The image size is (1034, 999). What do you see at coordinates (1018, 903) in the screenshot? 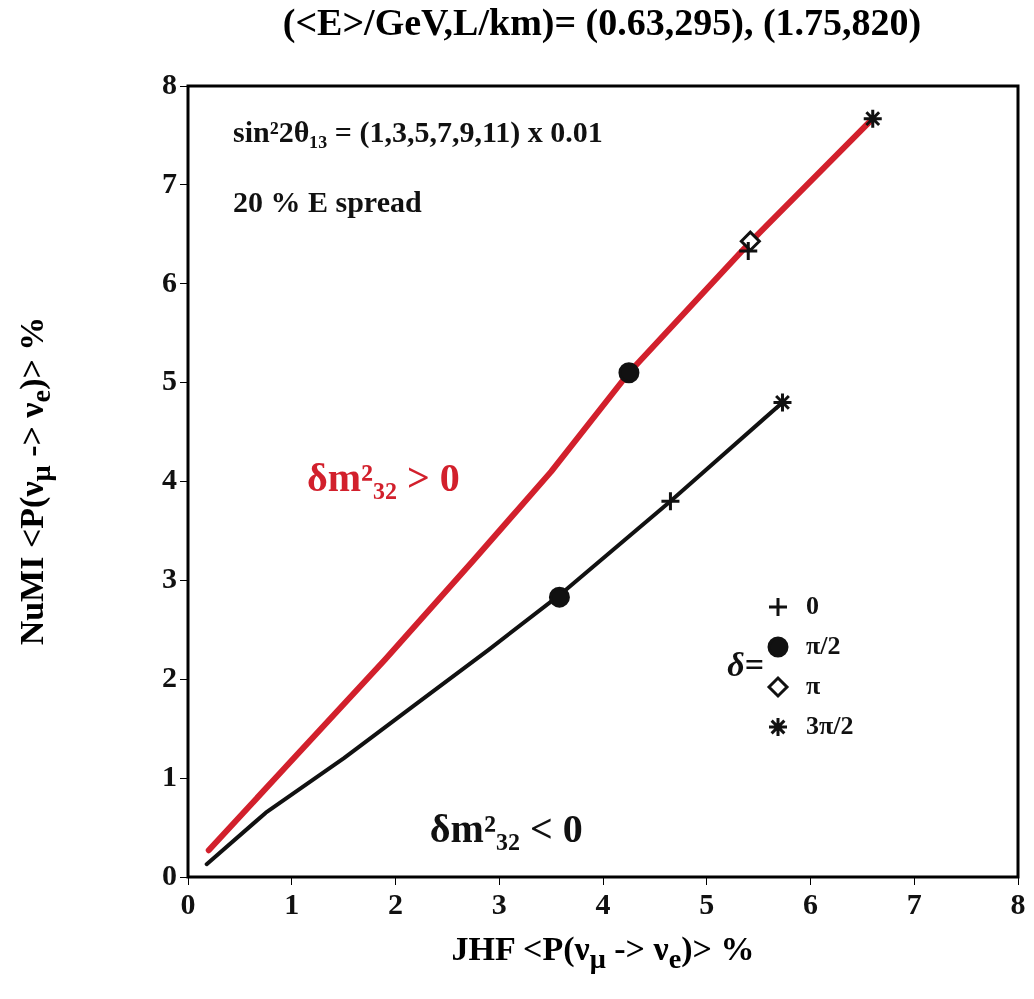
I see `x-tick-label: 8` at bounding box center [1018, 903].